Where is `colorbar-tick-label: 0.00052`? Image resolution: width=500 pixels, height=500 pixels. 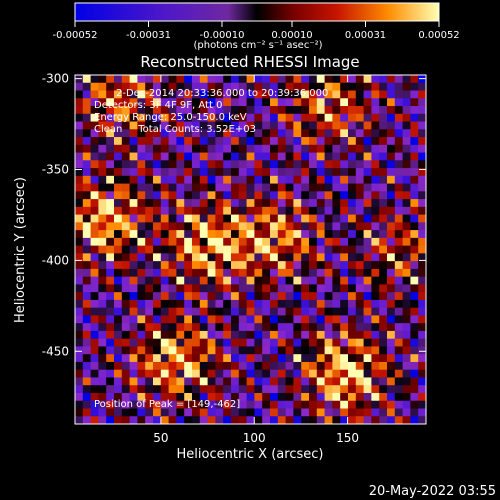 colorbar-tick-label: 0.00052 is located at coordinates (438, 35).